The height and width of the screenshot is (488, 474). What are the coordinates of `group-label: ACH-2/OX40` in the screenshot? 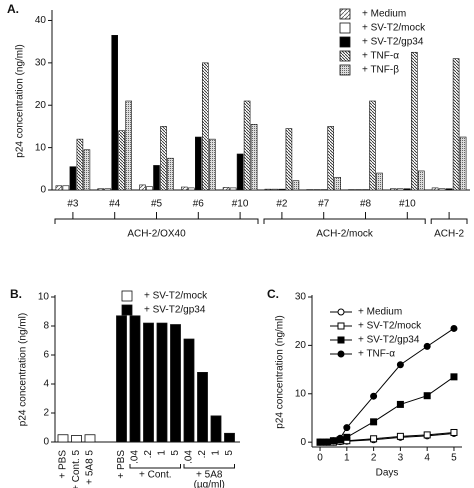 It's located at (156, 234).